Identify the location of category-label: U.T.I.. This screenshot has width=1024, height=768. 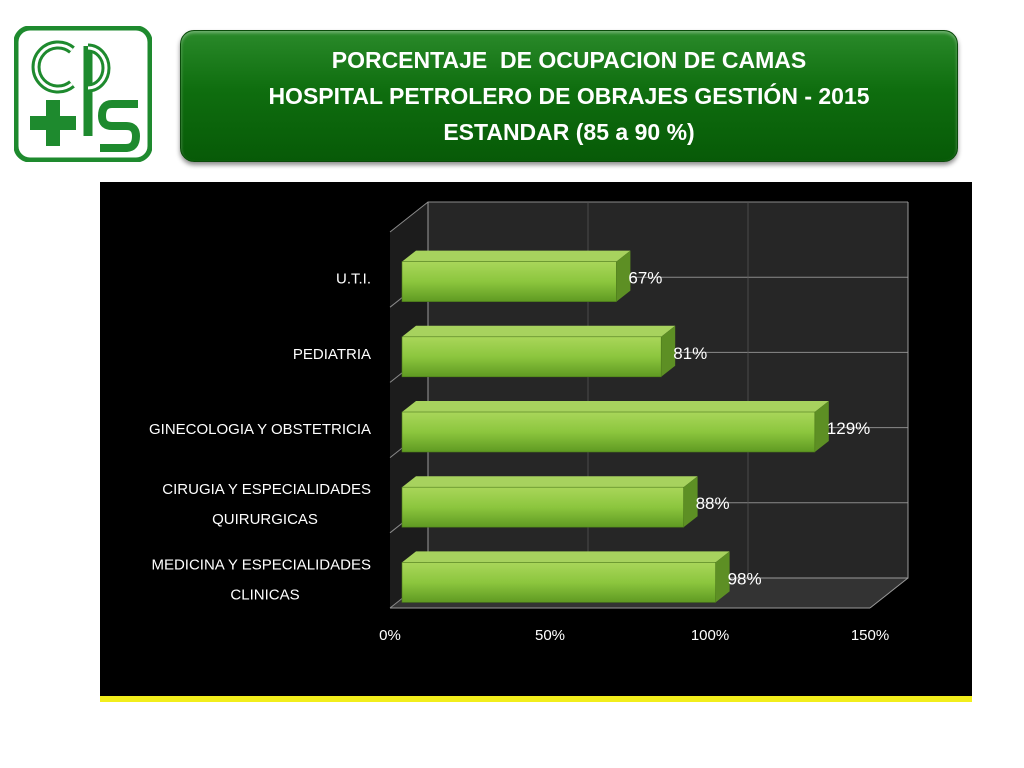
(353, 279).